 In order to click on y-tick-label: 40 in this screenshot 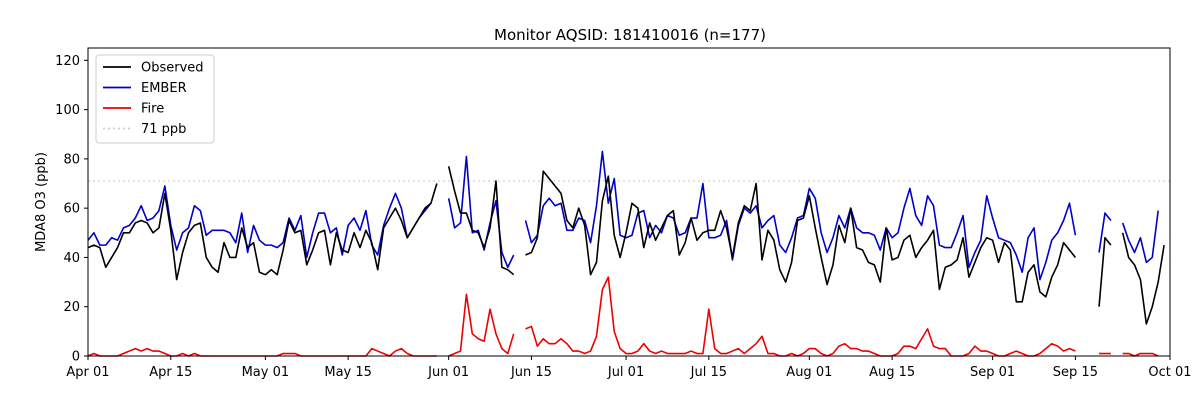, I will do `click(71, 258)`.